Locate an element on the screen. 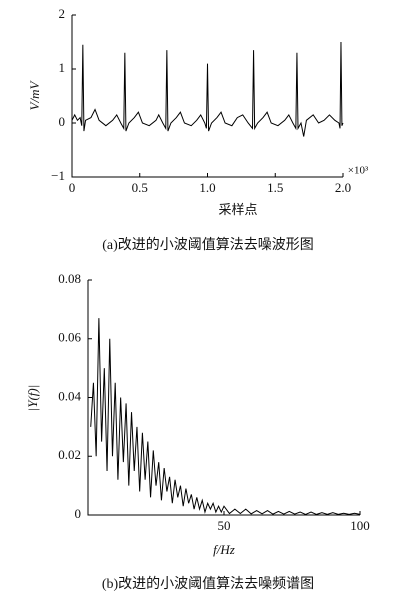 This screenshot has height=601, width=406. y-tick-label: 1 is located at coordinates (62, 67).